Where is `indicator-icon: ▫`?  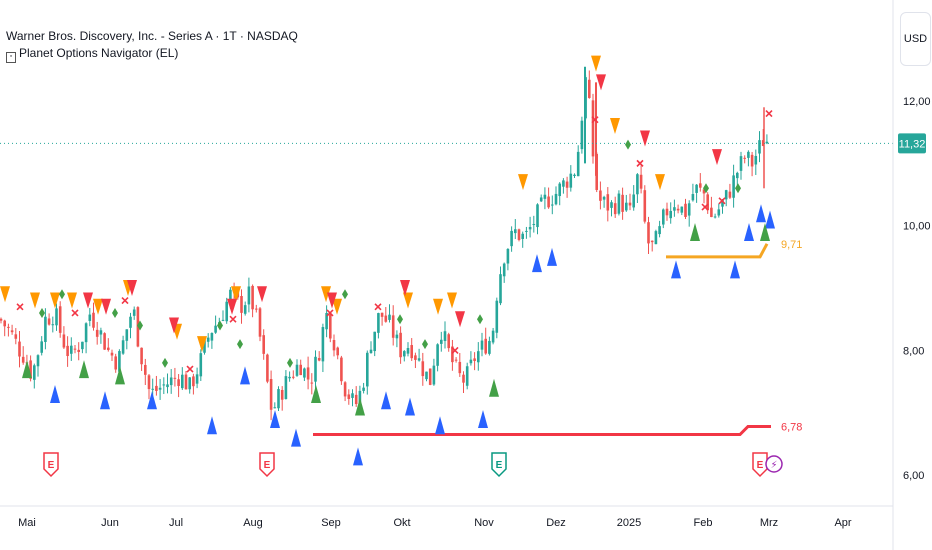 indicator-icon: ▫ is located at coordinates (11, 57).